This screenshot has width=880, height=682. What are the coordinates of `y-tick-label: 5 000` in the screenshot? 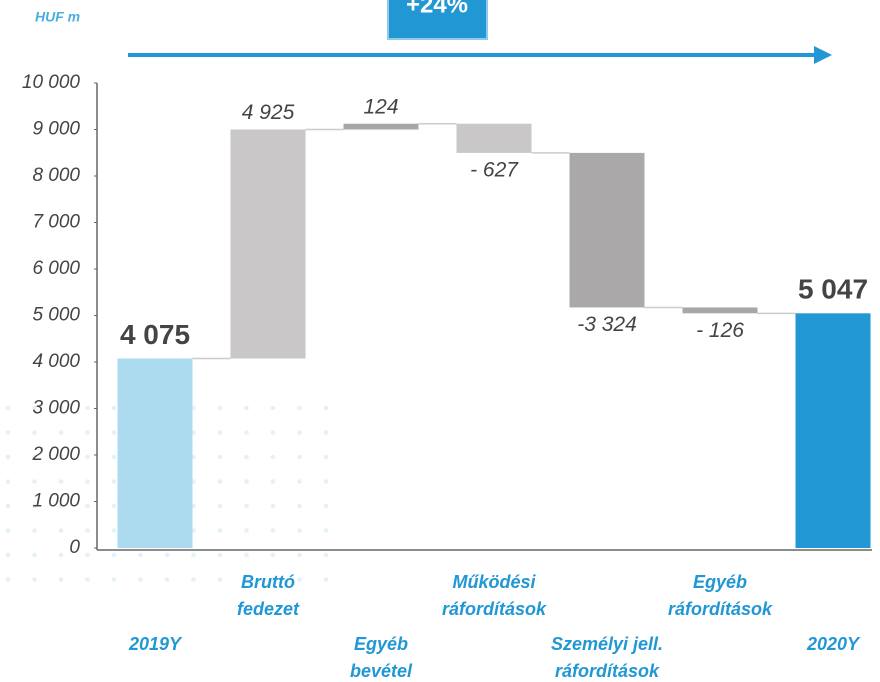 It's located at (56, 315).